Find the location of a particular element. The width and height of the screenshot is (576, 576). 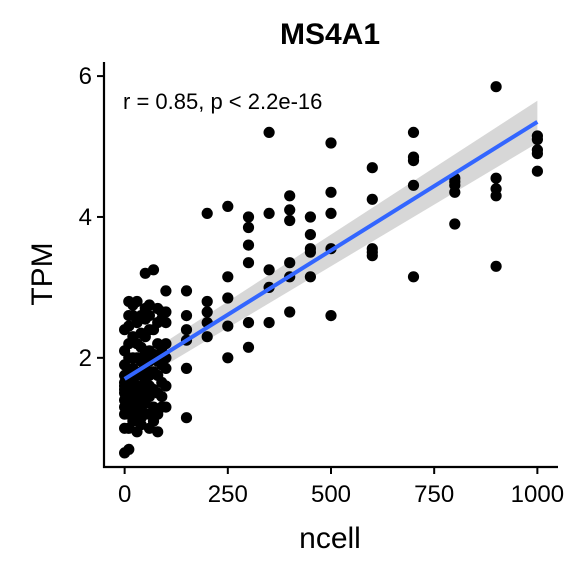

x-tick-label: 250 is located at coordinates (228, 494).